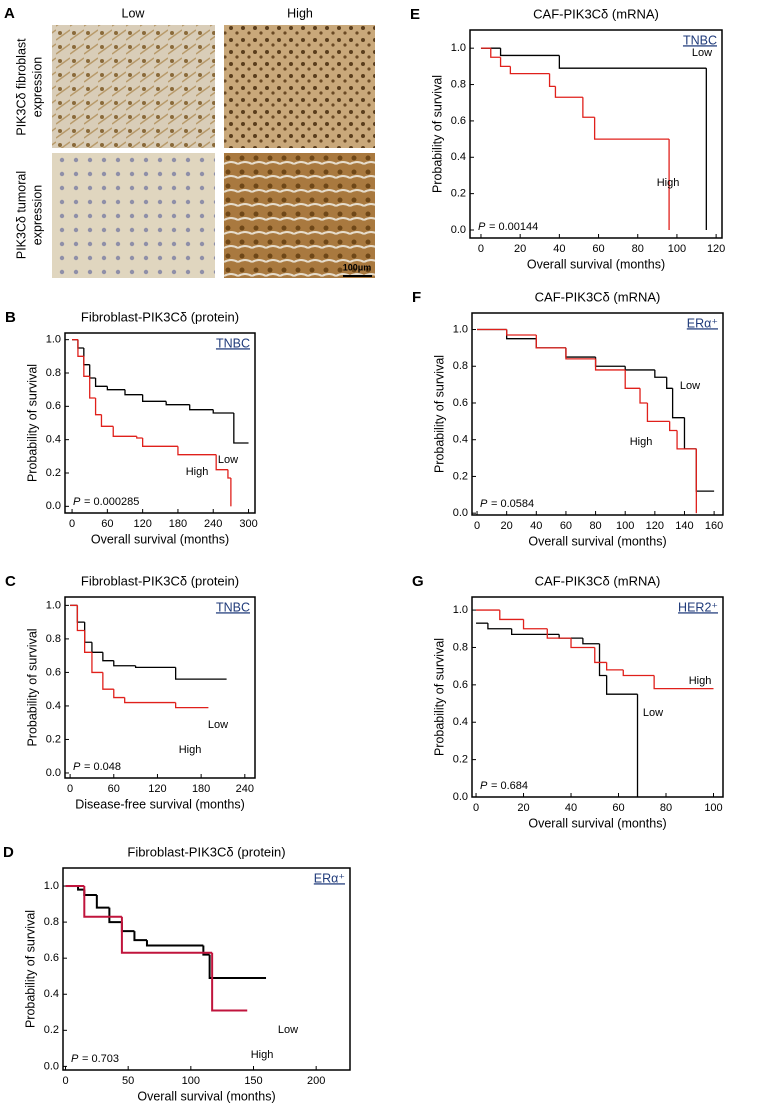 The image size is (781, 1114). What do you see at coordinates (714, 526) in the screenshot?
I see `x-tick-label: 160` at bounding box center [714, 526].